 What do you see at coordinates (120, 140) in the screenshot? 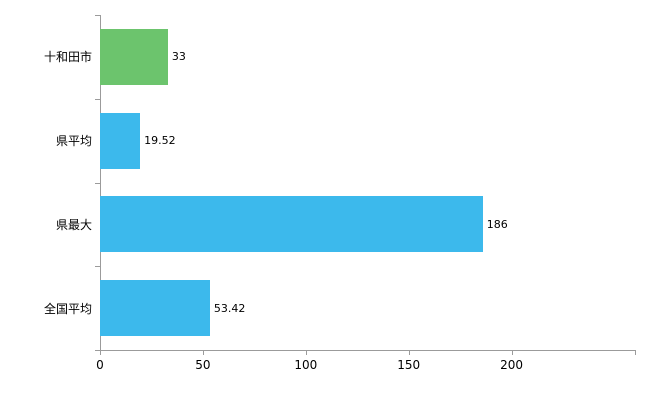
I see `bar-県平均` at bounding box center [120, 140].